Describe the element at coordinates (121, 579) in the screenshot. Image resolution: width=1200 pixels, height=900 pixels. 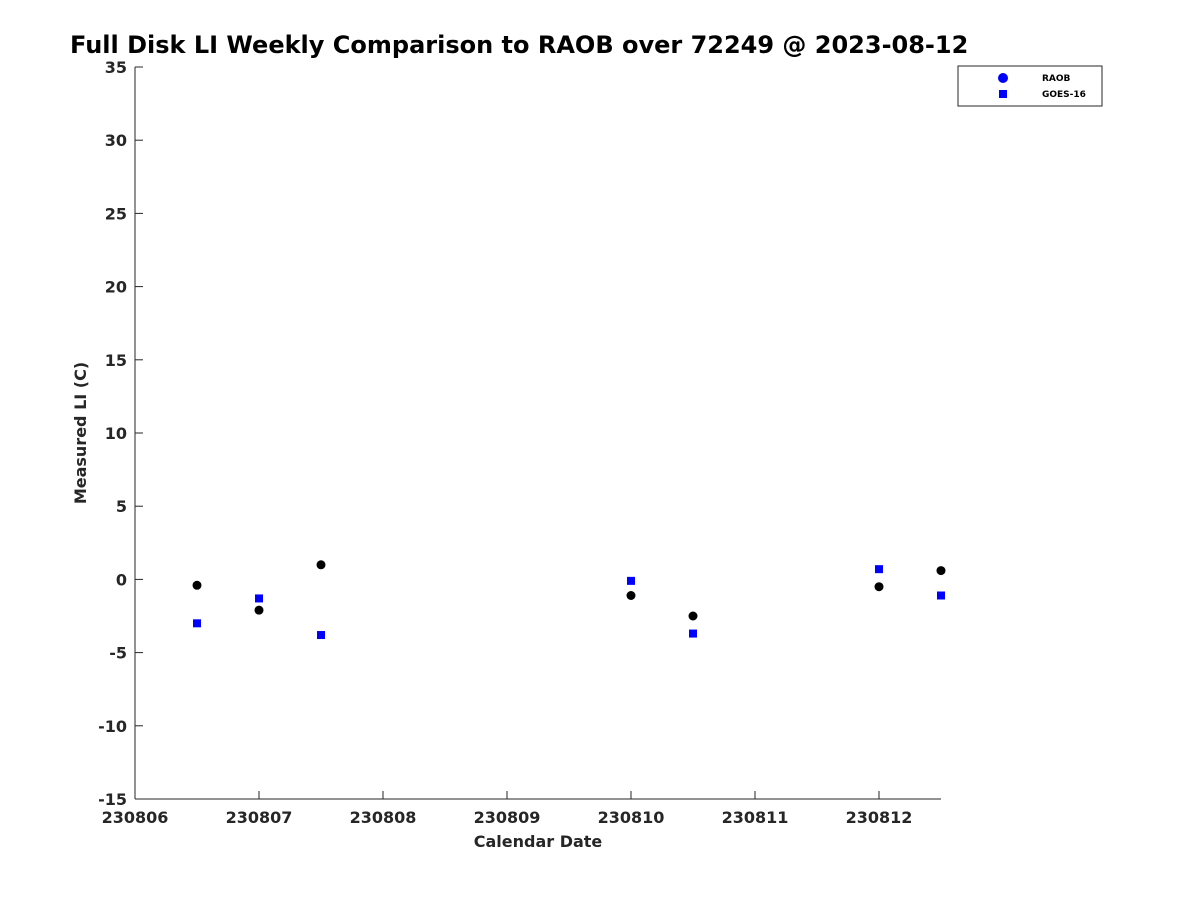
I see `y-tick-label: 0` at that location.